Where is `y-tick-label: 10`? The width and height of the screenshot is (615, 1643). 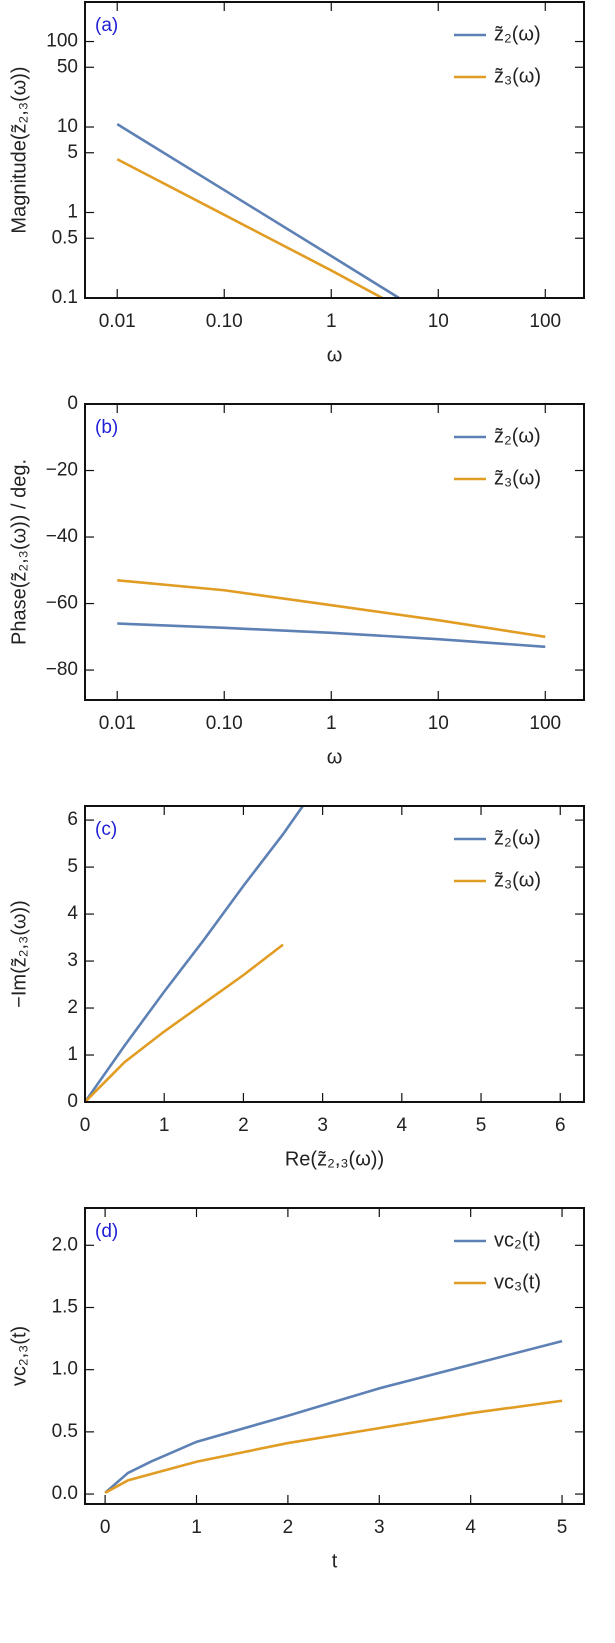
y-tick-label: 10 is located at coordinates (67, 126).